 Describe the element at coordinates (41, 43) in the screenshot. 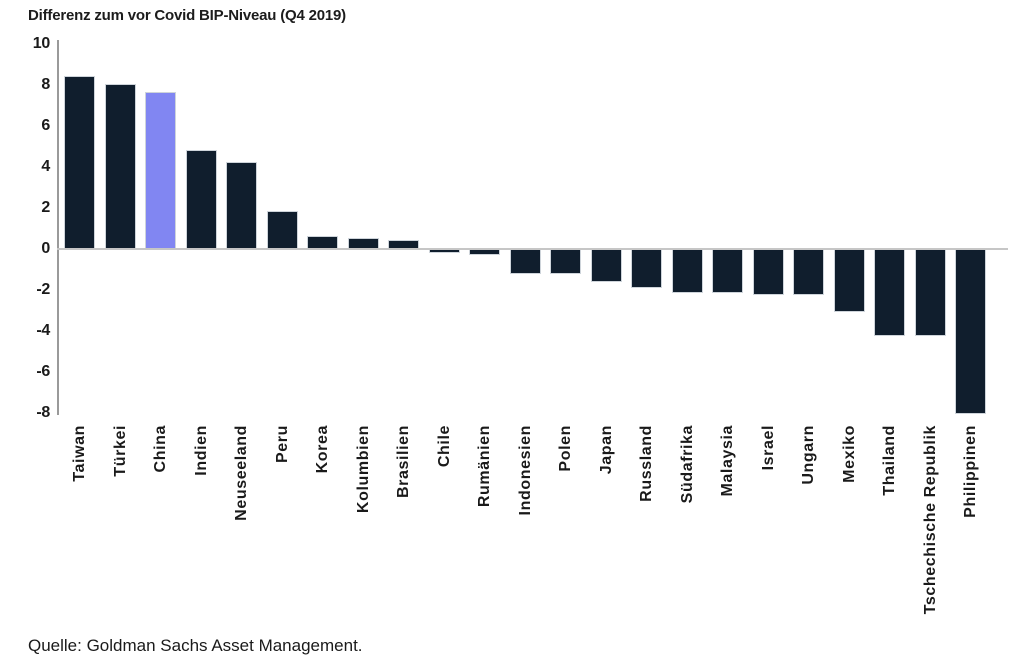

I see `y-tick-label: 10` at that location.